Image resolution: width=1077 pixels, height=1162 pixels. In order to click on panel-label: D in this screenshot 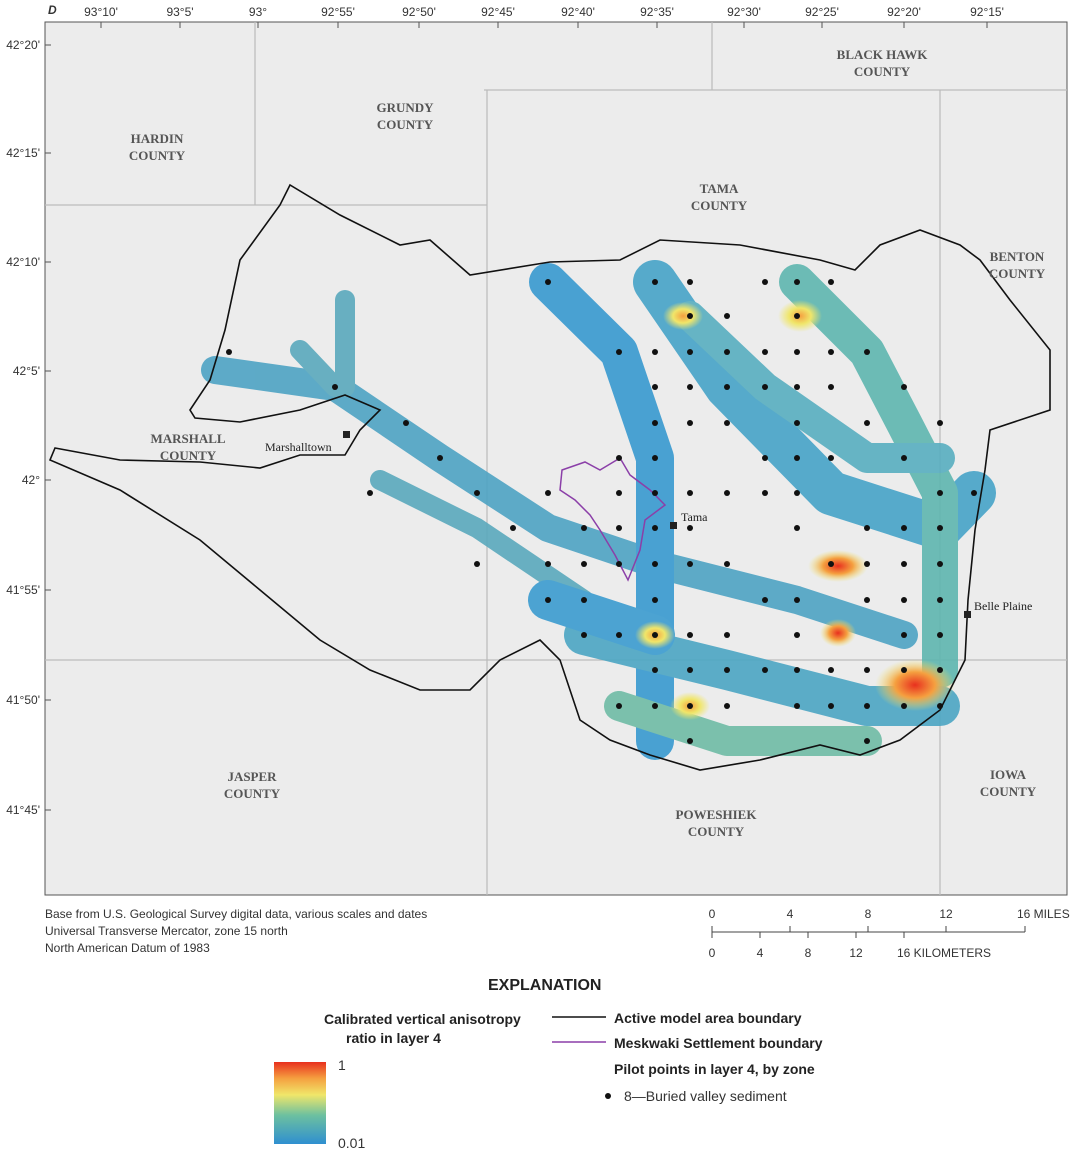, I will do `click(52, 10)`.